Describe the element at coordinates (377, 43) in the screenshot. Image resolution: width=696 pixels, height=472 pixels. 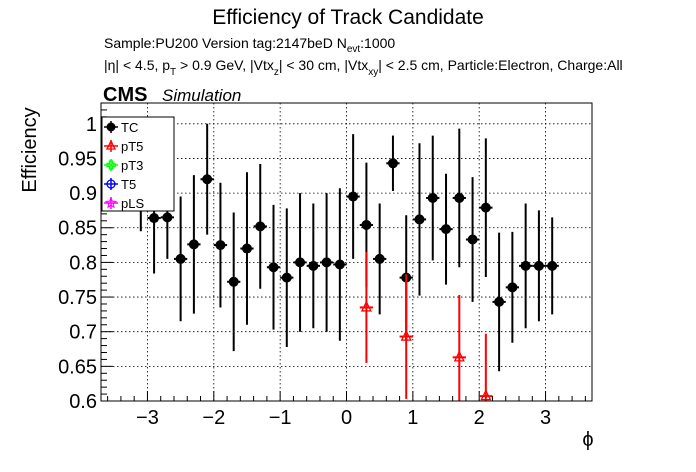
I see `sample-value: :1000` at that location.